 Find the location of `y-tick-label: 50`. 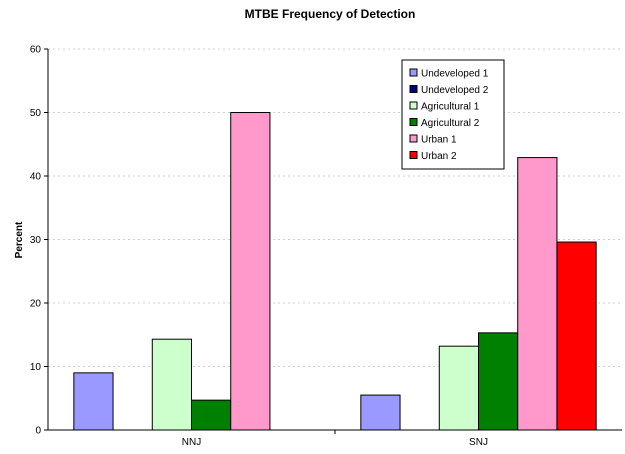

y-tick-label: 50 is located at coordinates (36, 113).